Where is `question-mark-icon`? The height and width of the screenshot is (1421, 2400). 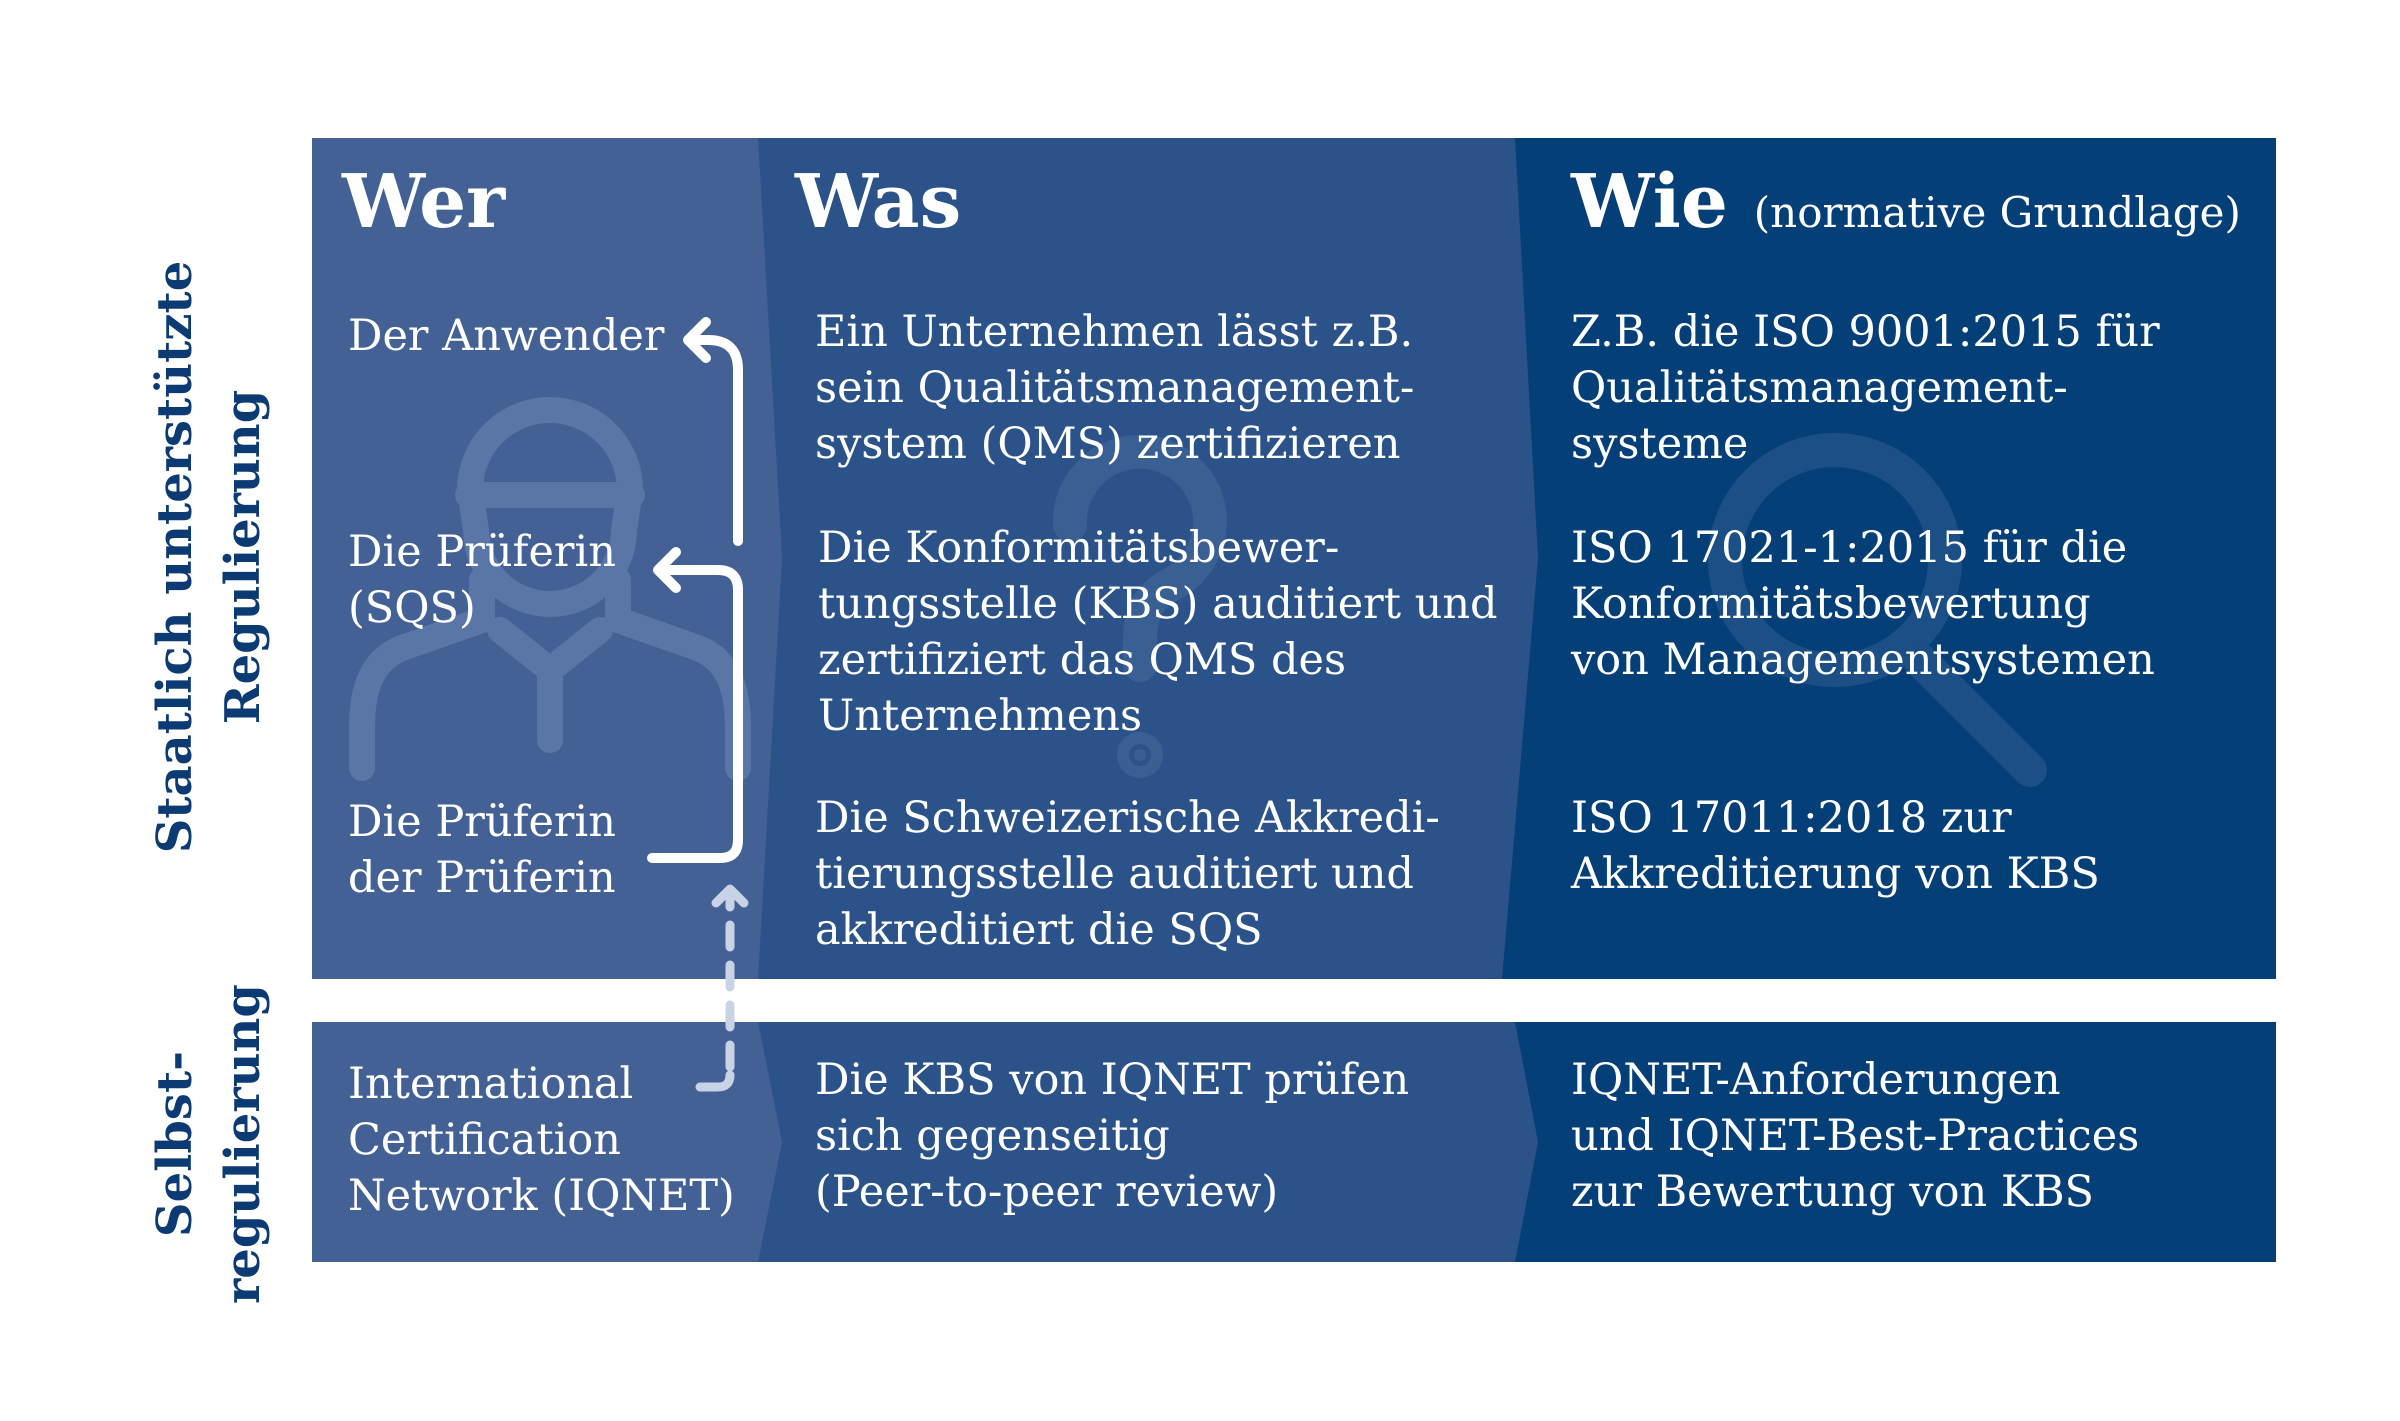 question-mark-icon is located at coordinates (1139, 606).